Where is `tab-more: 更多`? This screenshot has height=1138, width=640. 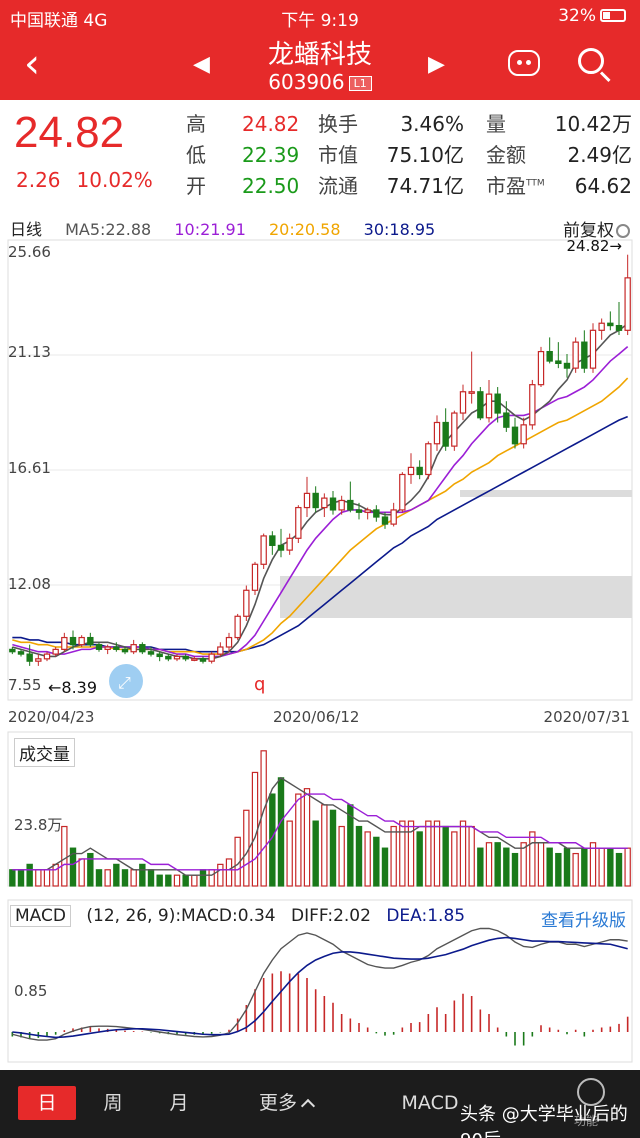 tab-more: 更多 is located at coordinates (286, 1103).